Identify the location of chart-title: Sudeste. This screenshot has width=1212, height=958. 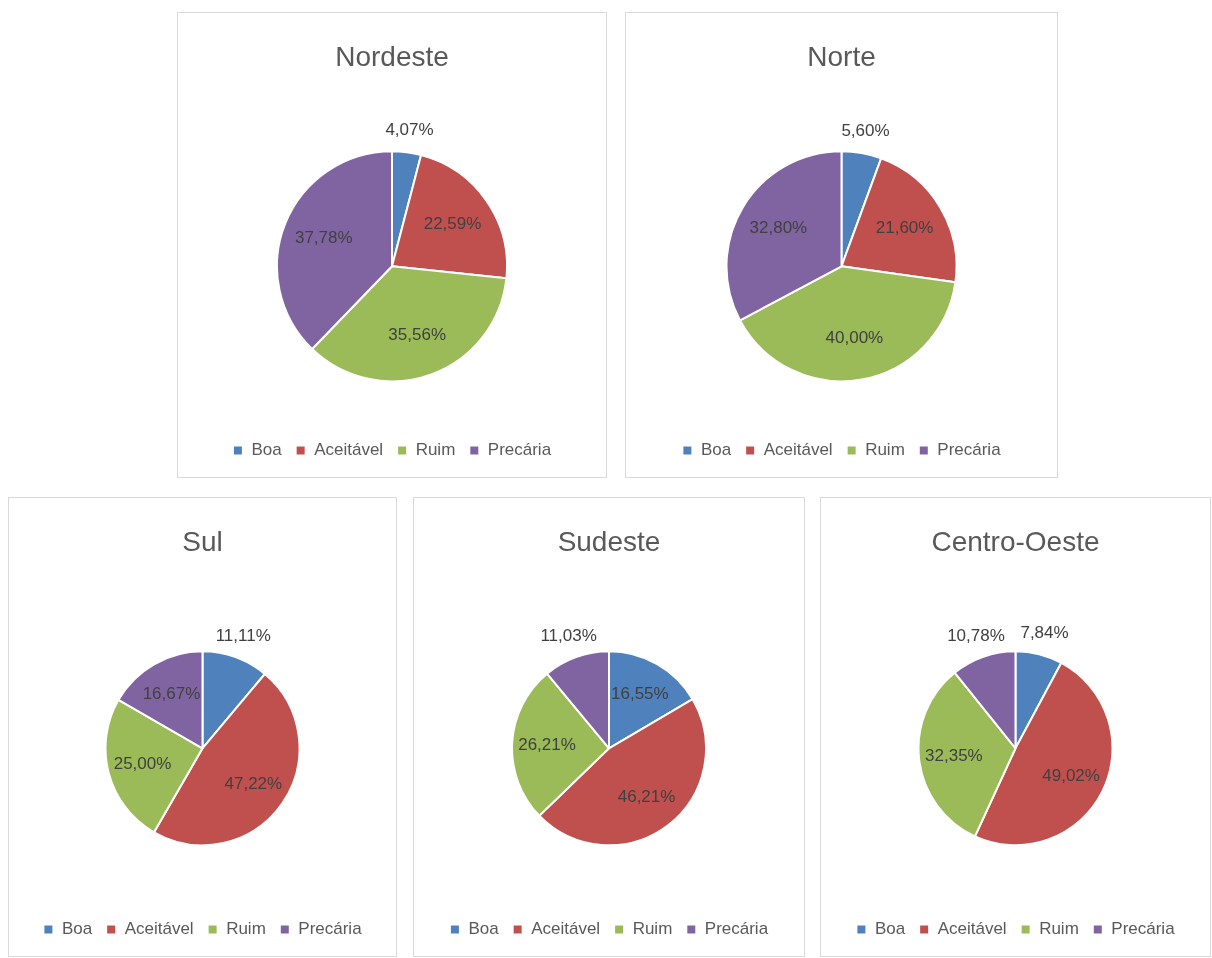
(609, 541).